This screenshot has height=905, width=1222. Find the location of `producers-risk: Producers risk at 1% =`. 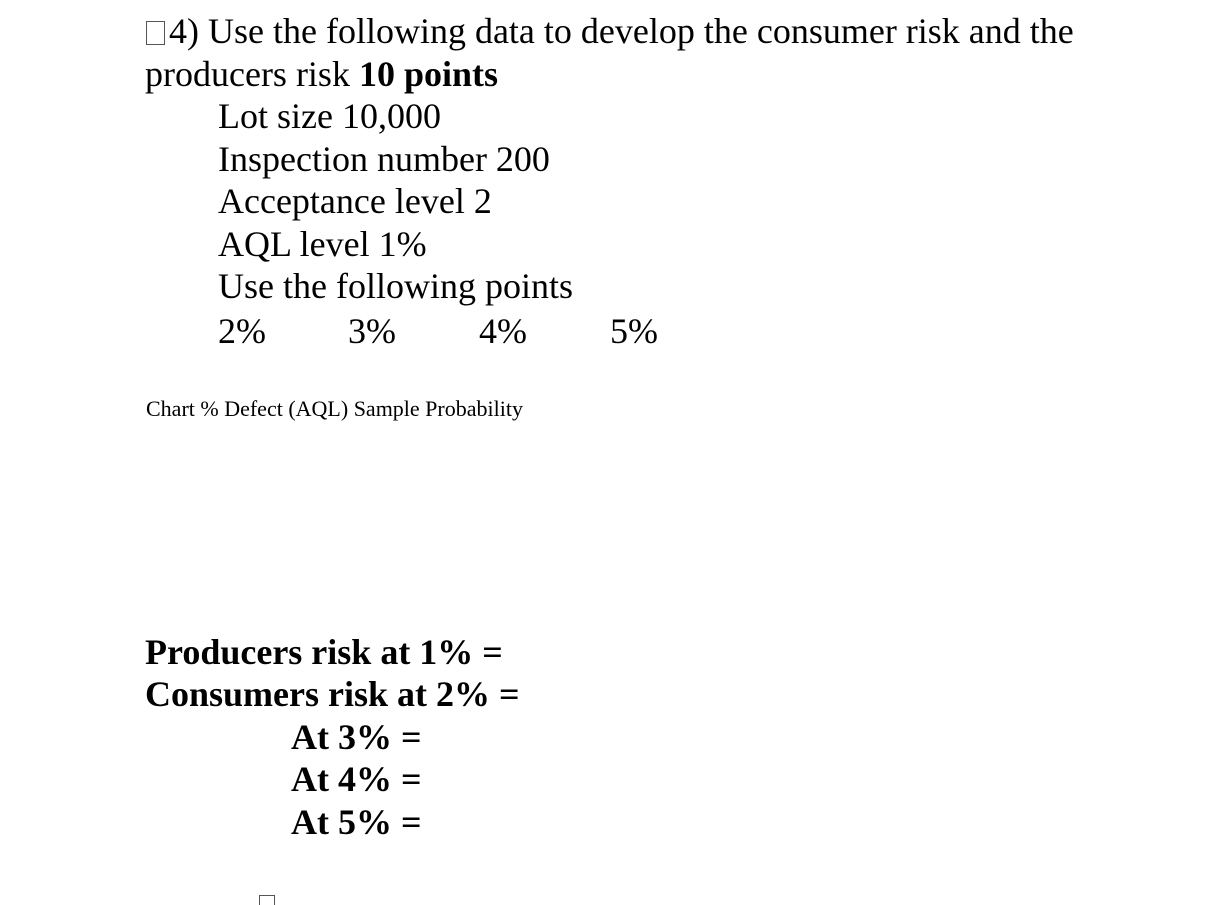

producers-risk: Producers risk at 1% = is located at coordinates (324, 652).